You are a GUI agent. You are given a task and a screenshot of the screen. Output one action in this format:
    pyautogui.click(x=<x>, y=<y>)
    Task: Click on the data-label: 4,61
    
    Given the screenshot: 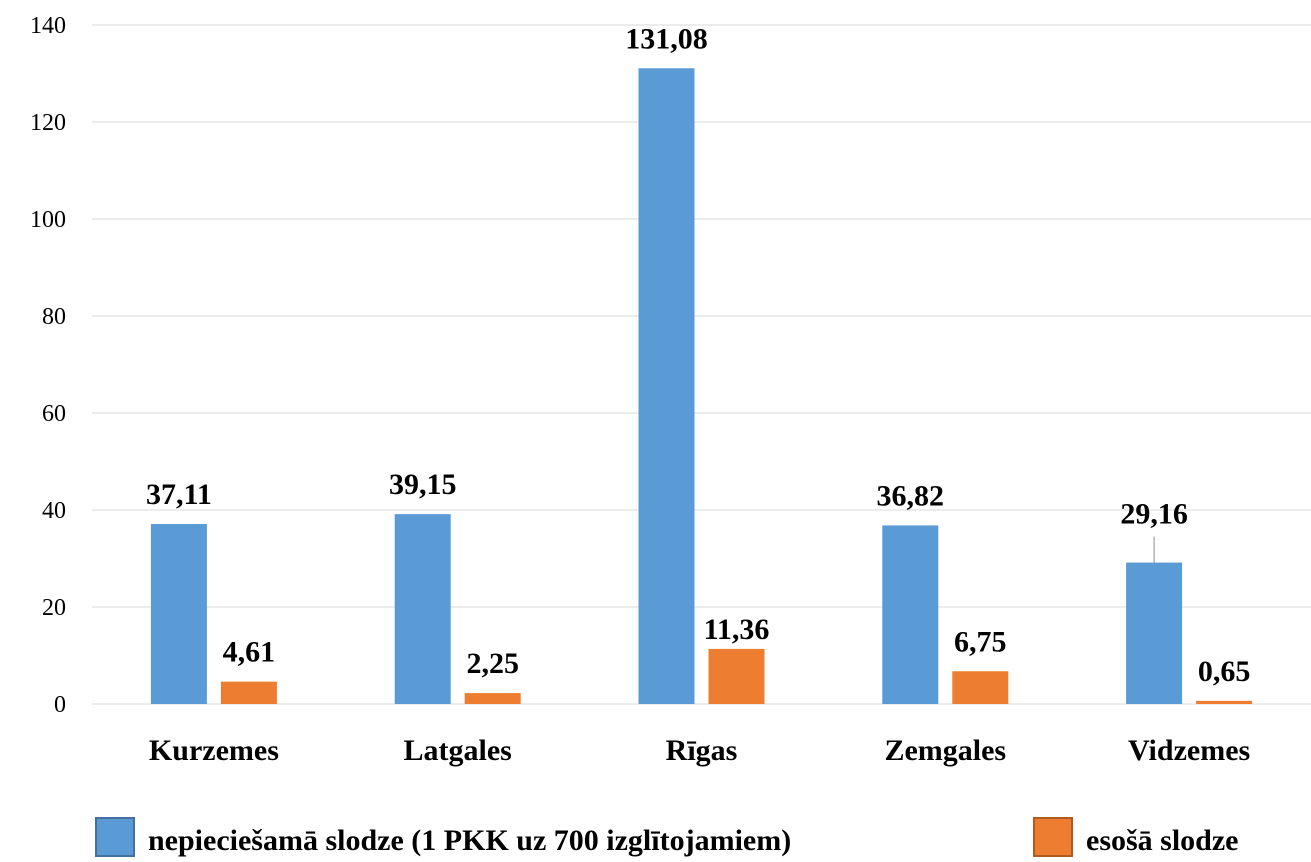 What is the action you would take?
    pyautogui.click(x=249, y=652)
    